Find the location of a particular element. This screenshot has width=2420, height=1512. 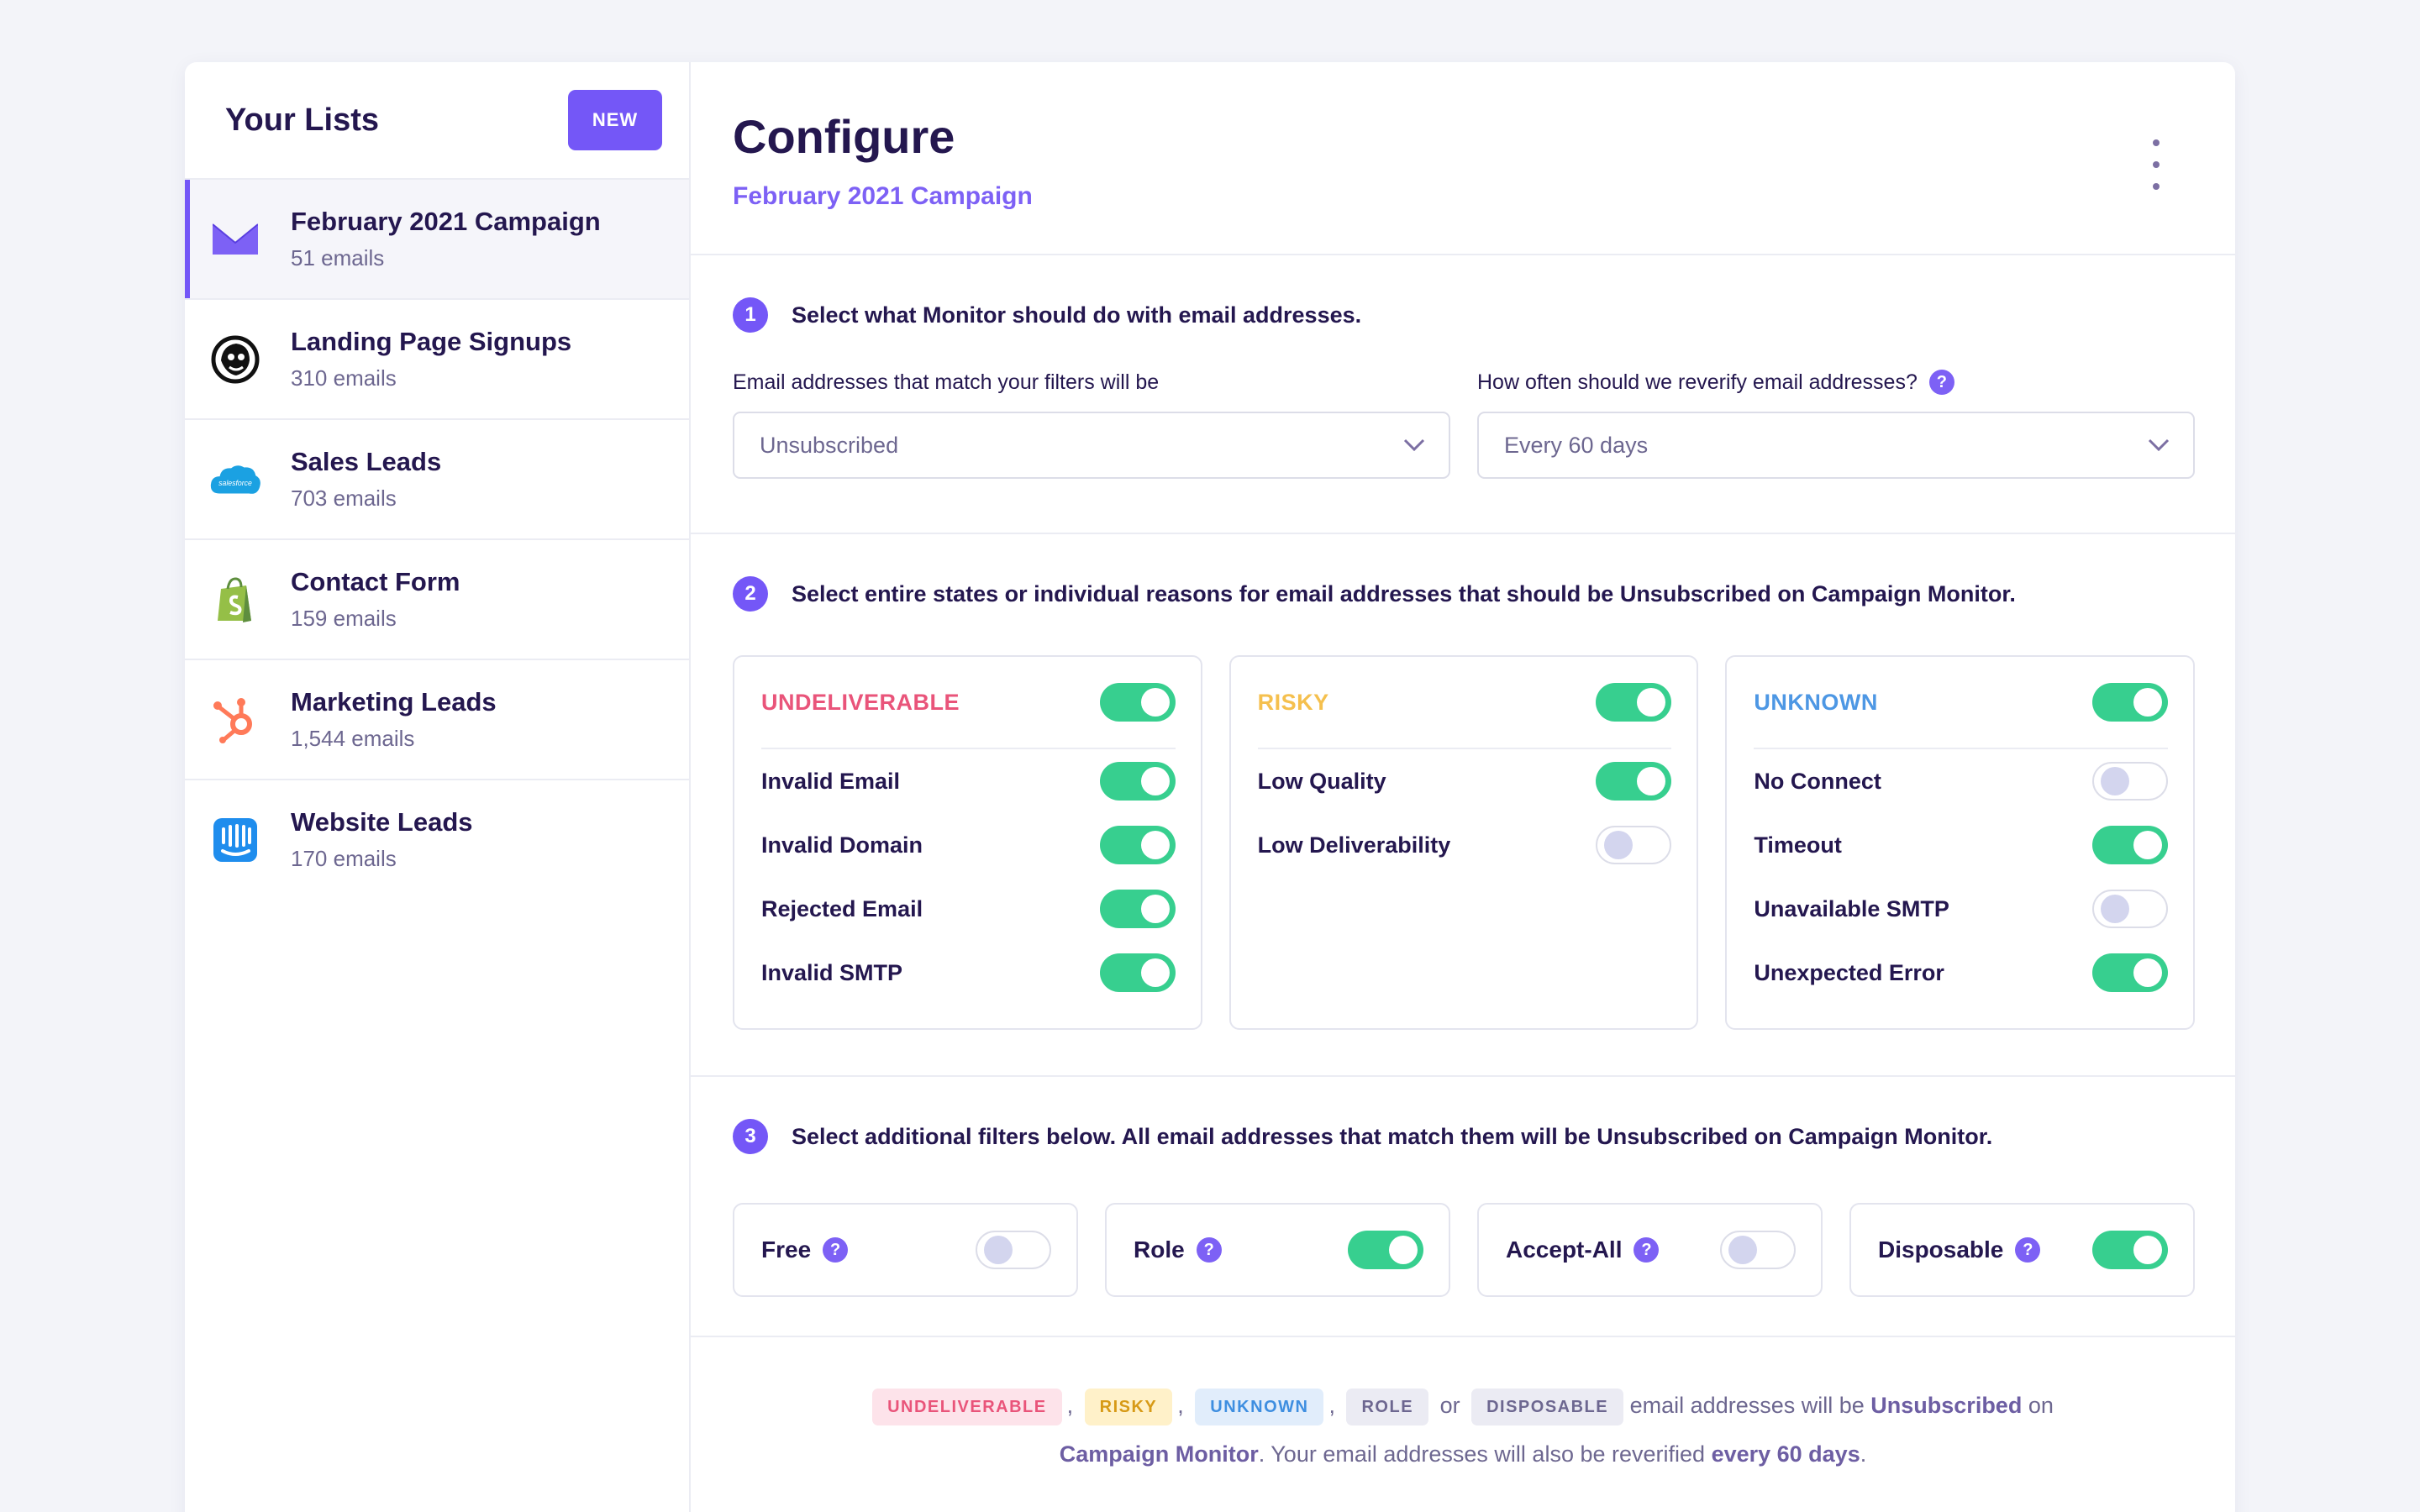

reason-row: Timeout is located at coordinates (1962, 845).